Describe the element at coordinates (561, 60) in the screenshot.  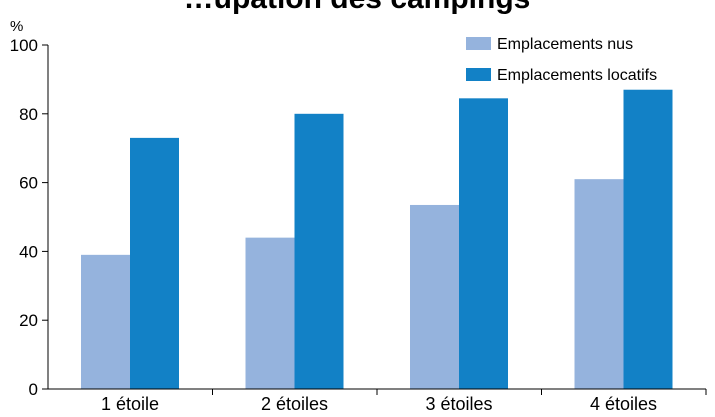
I see `legend: Emplacements nus Emplacements locatifs` at that location.